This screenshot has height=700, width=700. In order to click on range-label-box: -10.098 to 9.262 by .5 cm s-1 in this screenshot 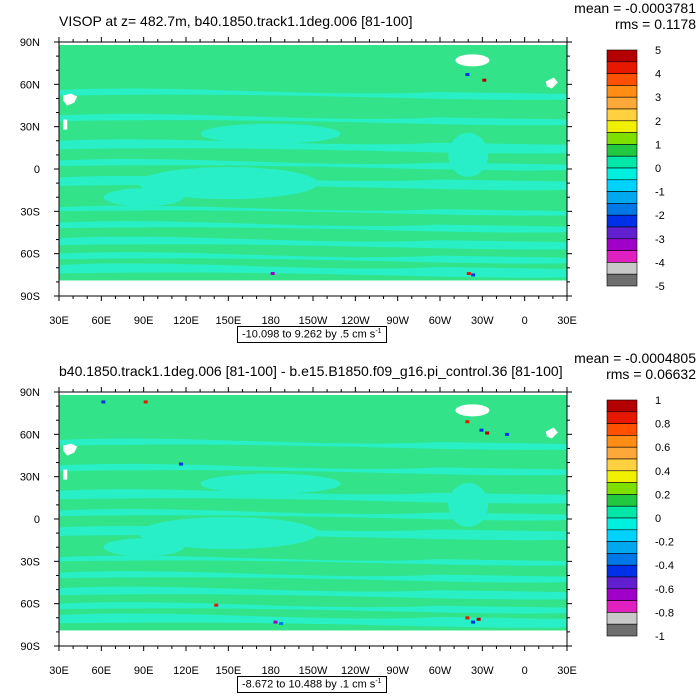, I will do `click(312, 334)`.